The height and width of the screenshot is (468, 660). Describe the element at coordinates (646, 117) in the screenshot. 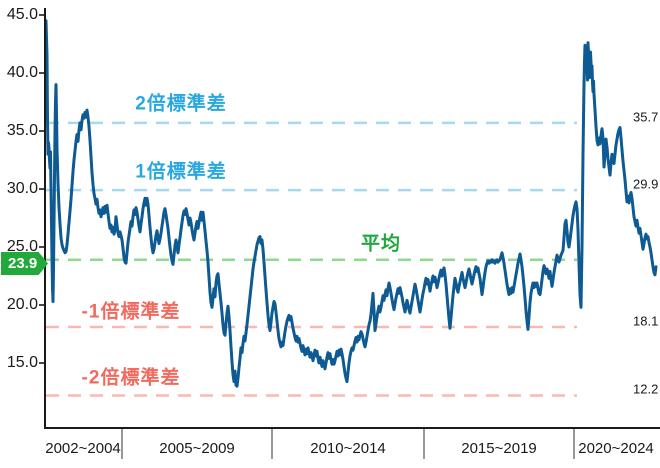

I see `band-value-label-plus2sd: 35.7` at that location.